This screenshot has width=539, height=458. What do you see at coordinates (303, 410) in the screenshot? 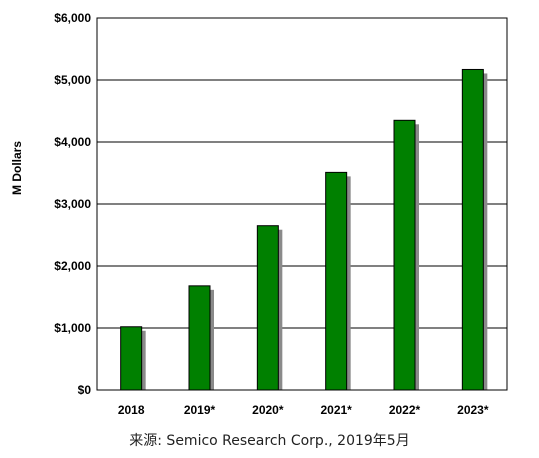
I see `x-tick-labels: 2018 2019* 2020* 2021* 2022* 2023*` at bounding box center [303, 410].